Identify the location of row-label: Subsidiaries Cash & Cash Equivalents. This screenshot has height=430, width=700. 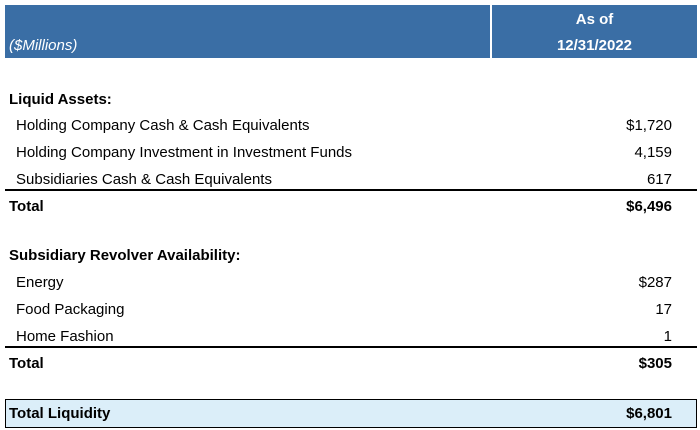
(144, 179).